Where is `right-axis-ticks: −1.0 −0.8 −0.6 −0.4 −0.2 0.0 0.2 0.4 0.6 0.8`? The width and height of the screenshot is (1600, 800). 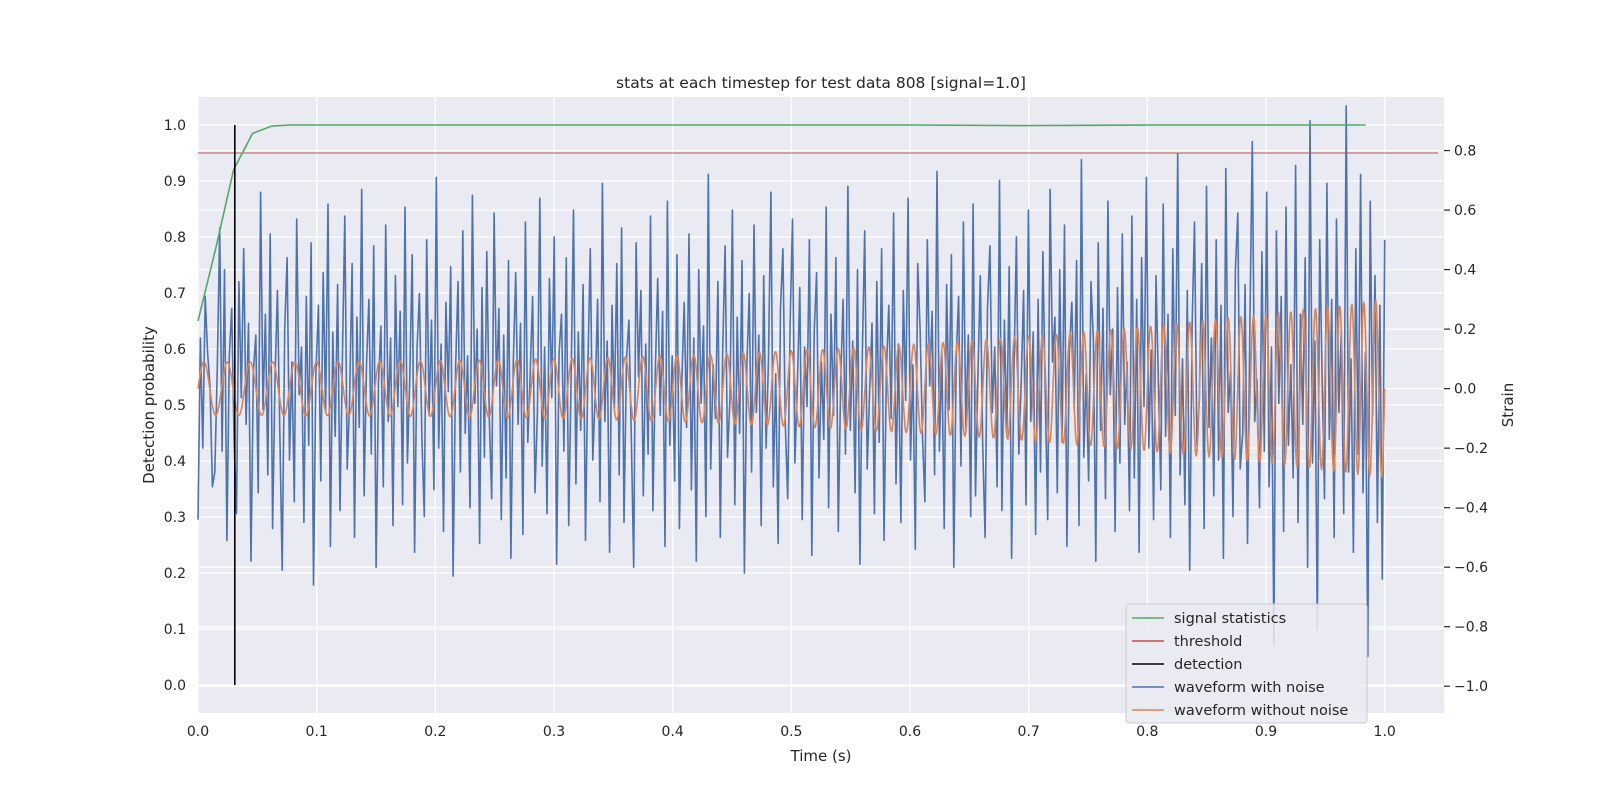
right-axis-ticks: −1.0 −0.8 −0.6 −0.4 −0.2 0.0 0.2 0.4 0.6 0.8 is located at coordinates (1466, 419).